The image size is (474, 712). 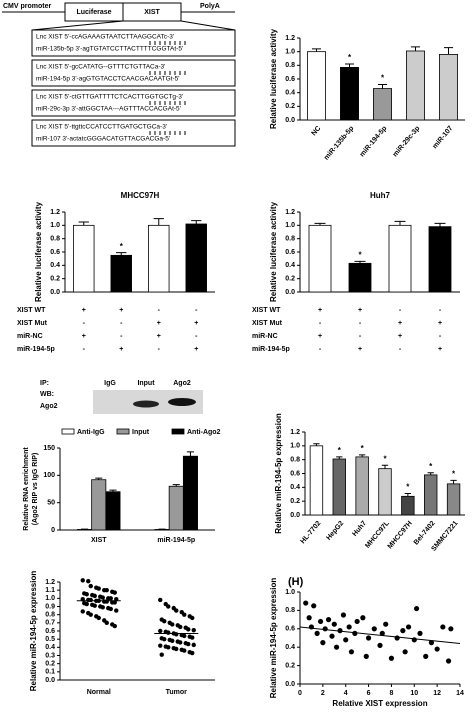 What do you see at coordinates (51, 503) in the screenshot?
I see `y-tick-label: 50` at bounding box center [51, 503].